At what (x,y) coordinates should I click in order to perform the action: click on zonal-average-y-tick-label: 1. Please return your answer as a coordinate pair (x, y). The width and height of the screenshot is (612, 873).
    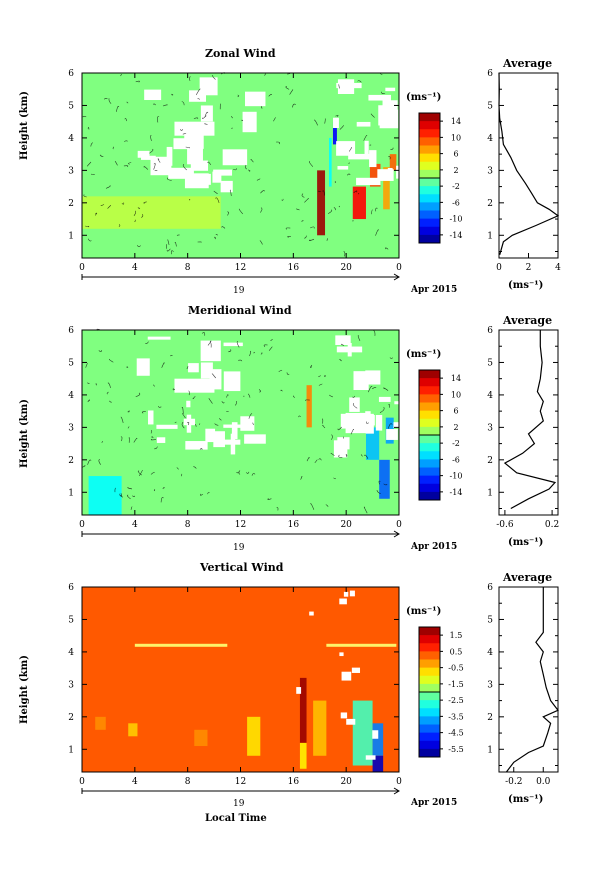
    Looking at the image, I should click on (490, 236).